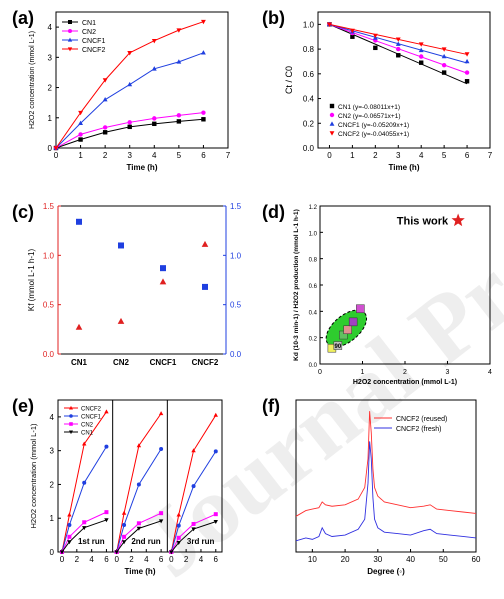 The width and height of the screenshot is (504, 599). I want to click on category-label-c: CN1, so click(79, 362).